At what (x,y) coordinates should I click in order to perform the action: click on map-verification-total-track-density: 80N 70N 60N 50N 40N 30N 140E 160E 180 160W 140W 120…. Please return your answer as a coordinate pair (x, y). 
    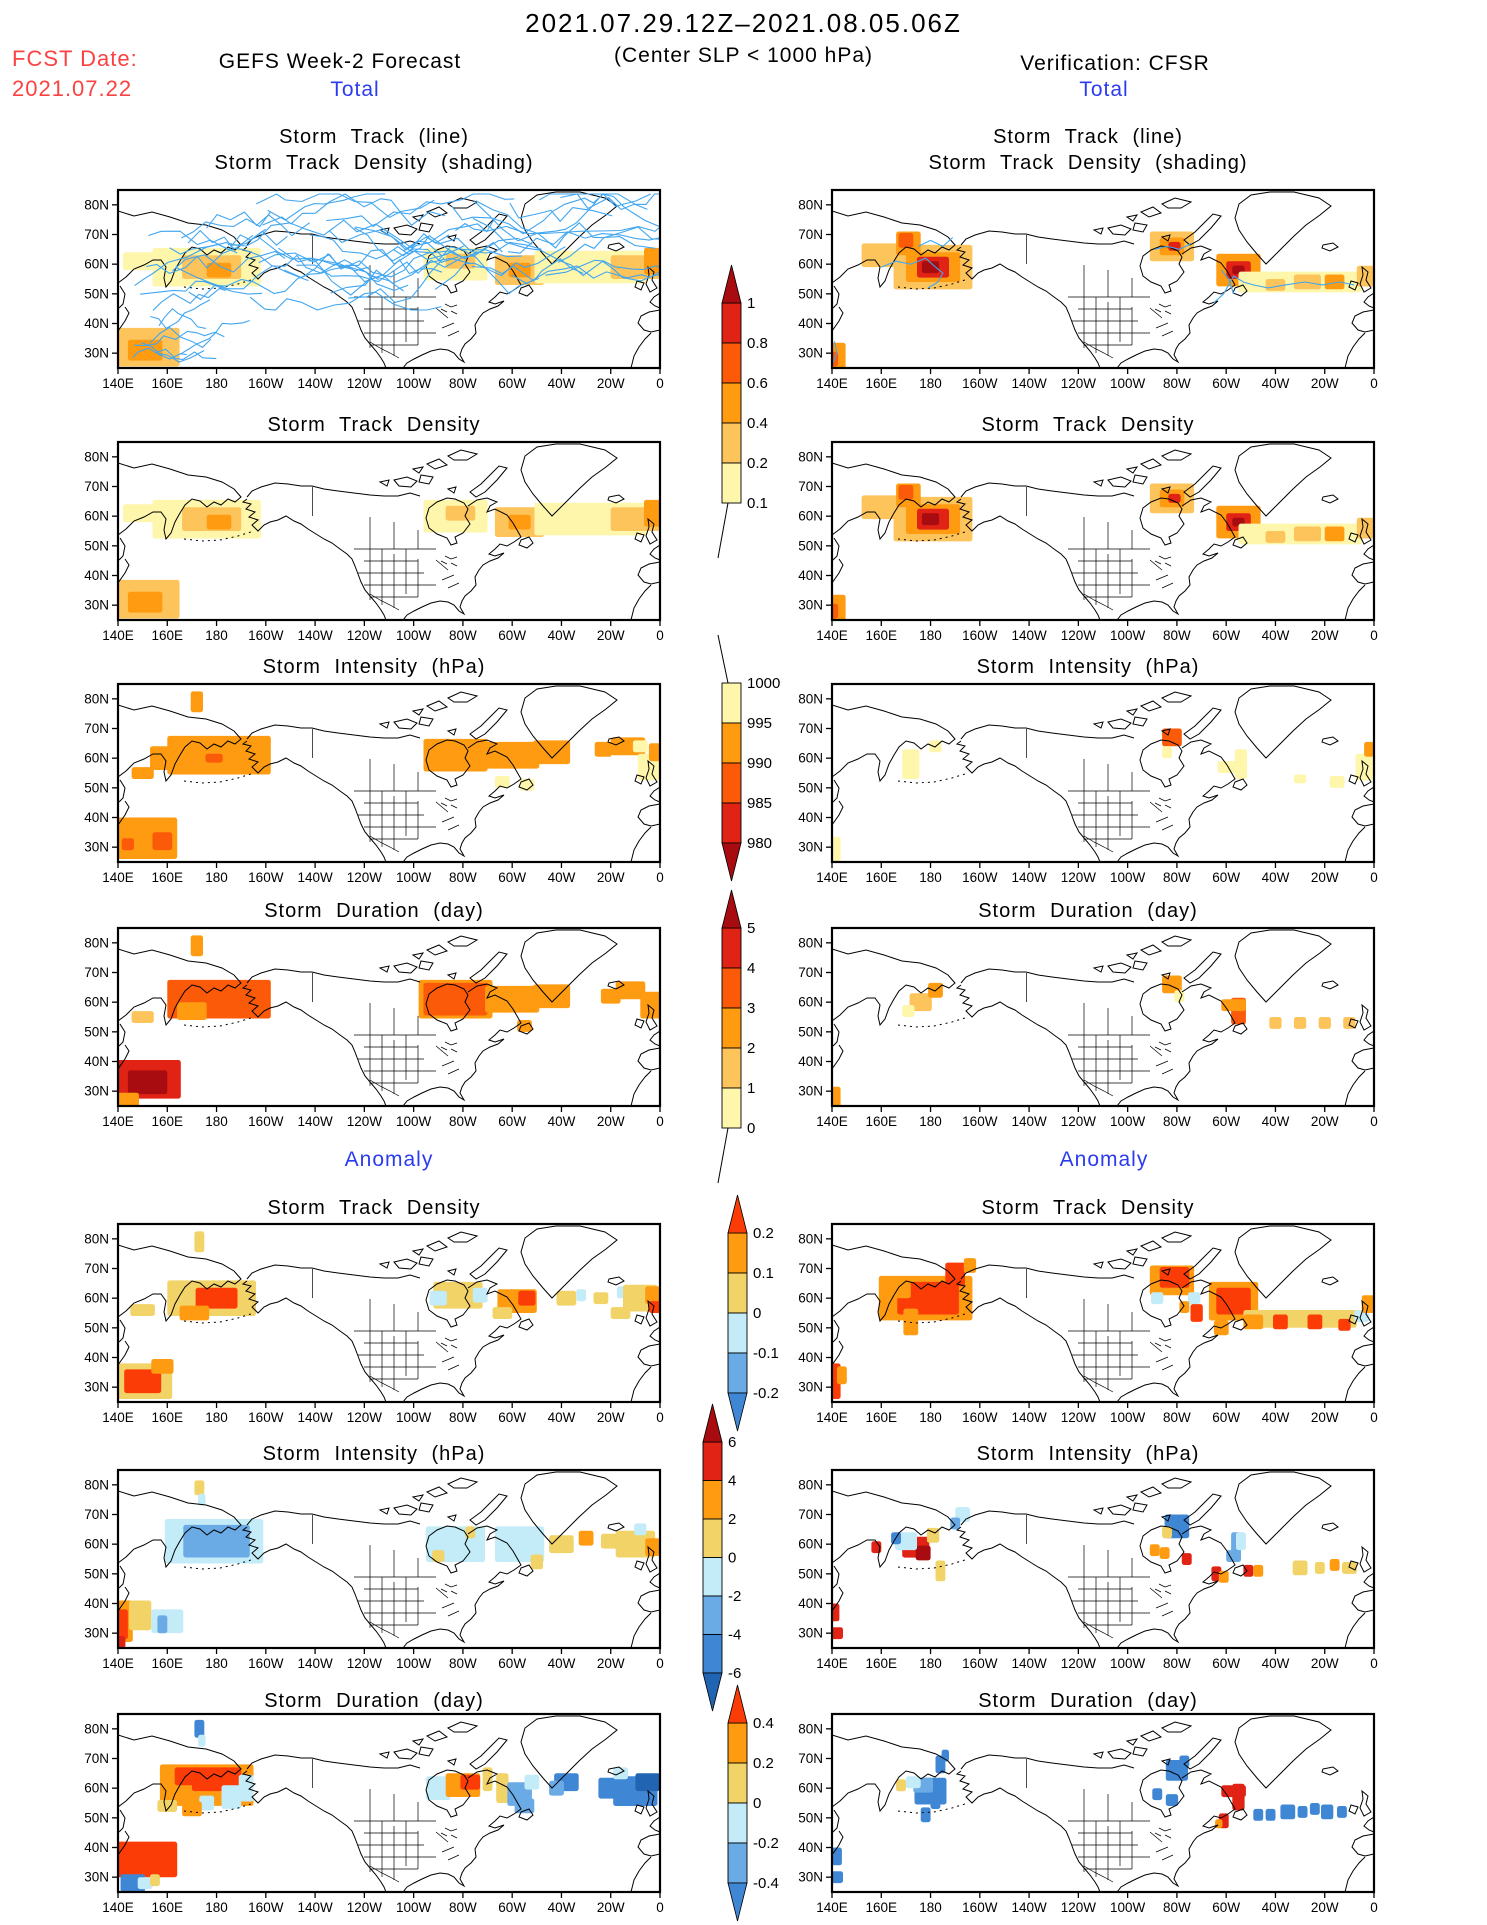
    Looking at the image, I should click on (1088, 541).